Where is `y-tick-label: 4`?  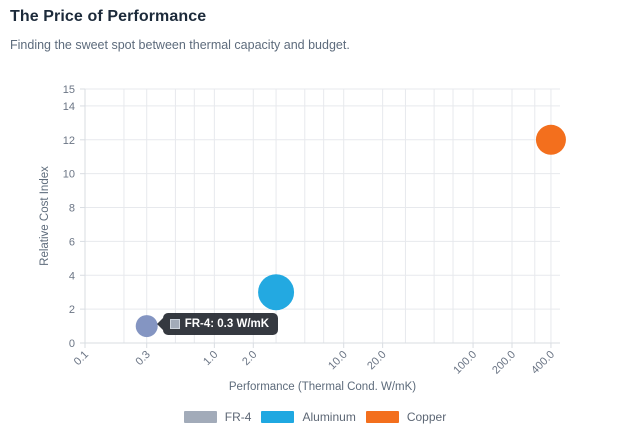 y-tick-label: 4 is located at coordinates (72, 276).